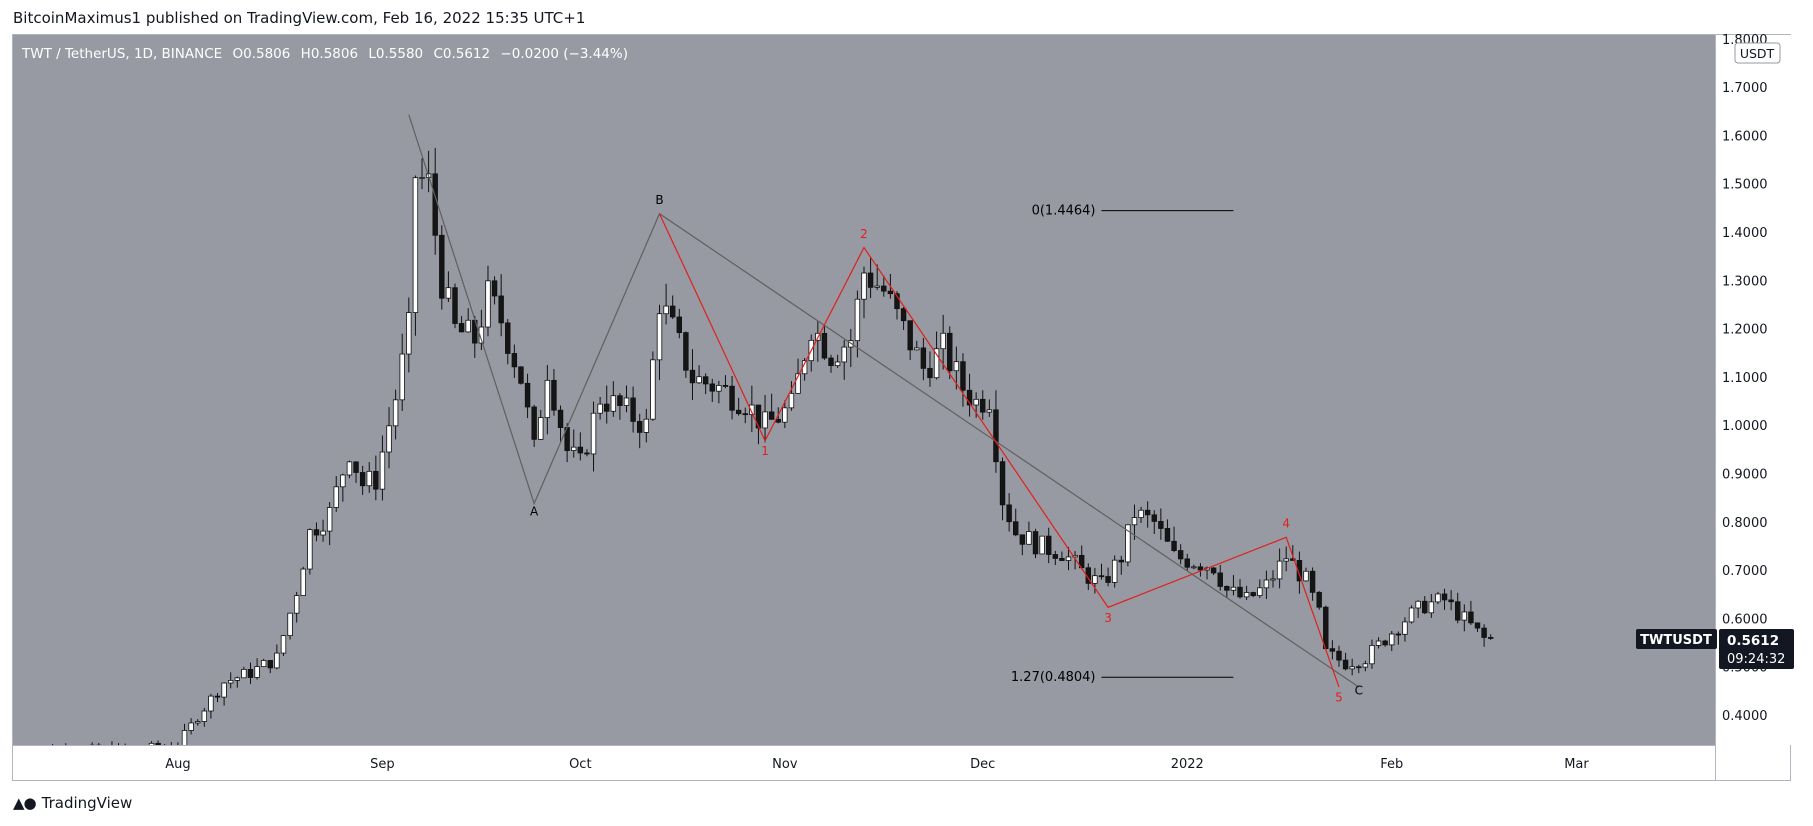  Describe the element at coordinates (1757, 53) in the screenshot. I see `unit-badge` at that location.